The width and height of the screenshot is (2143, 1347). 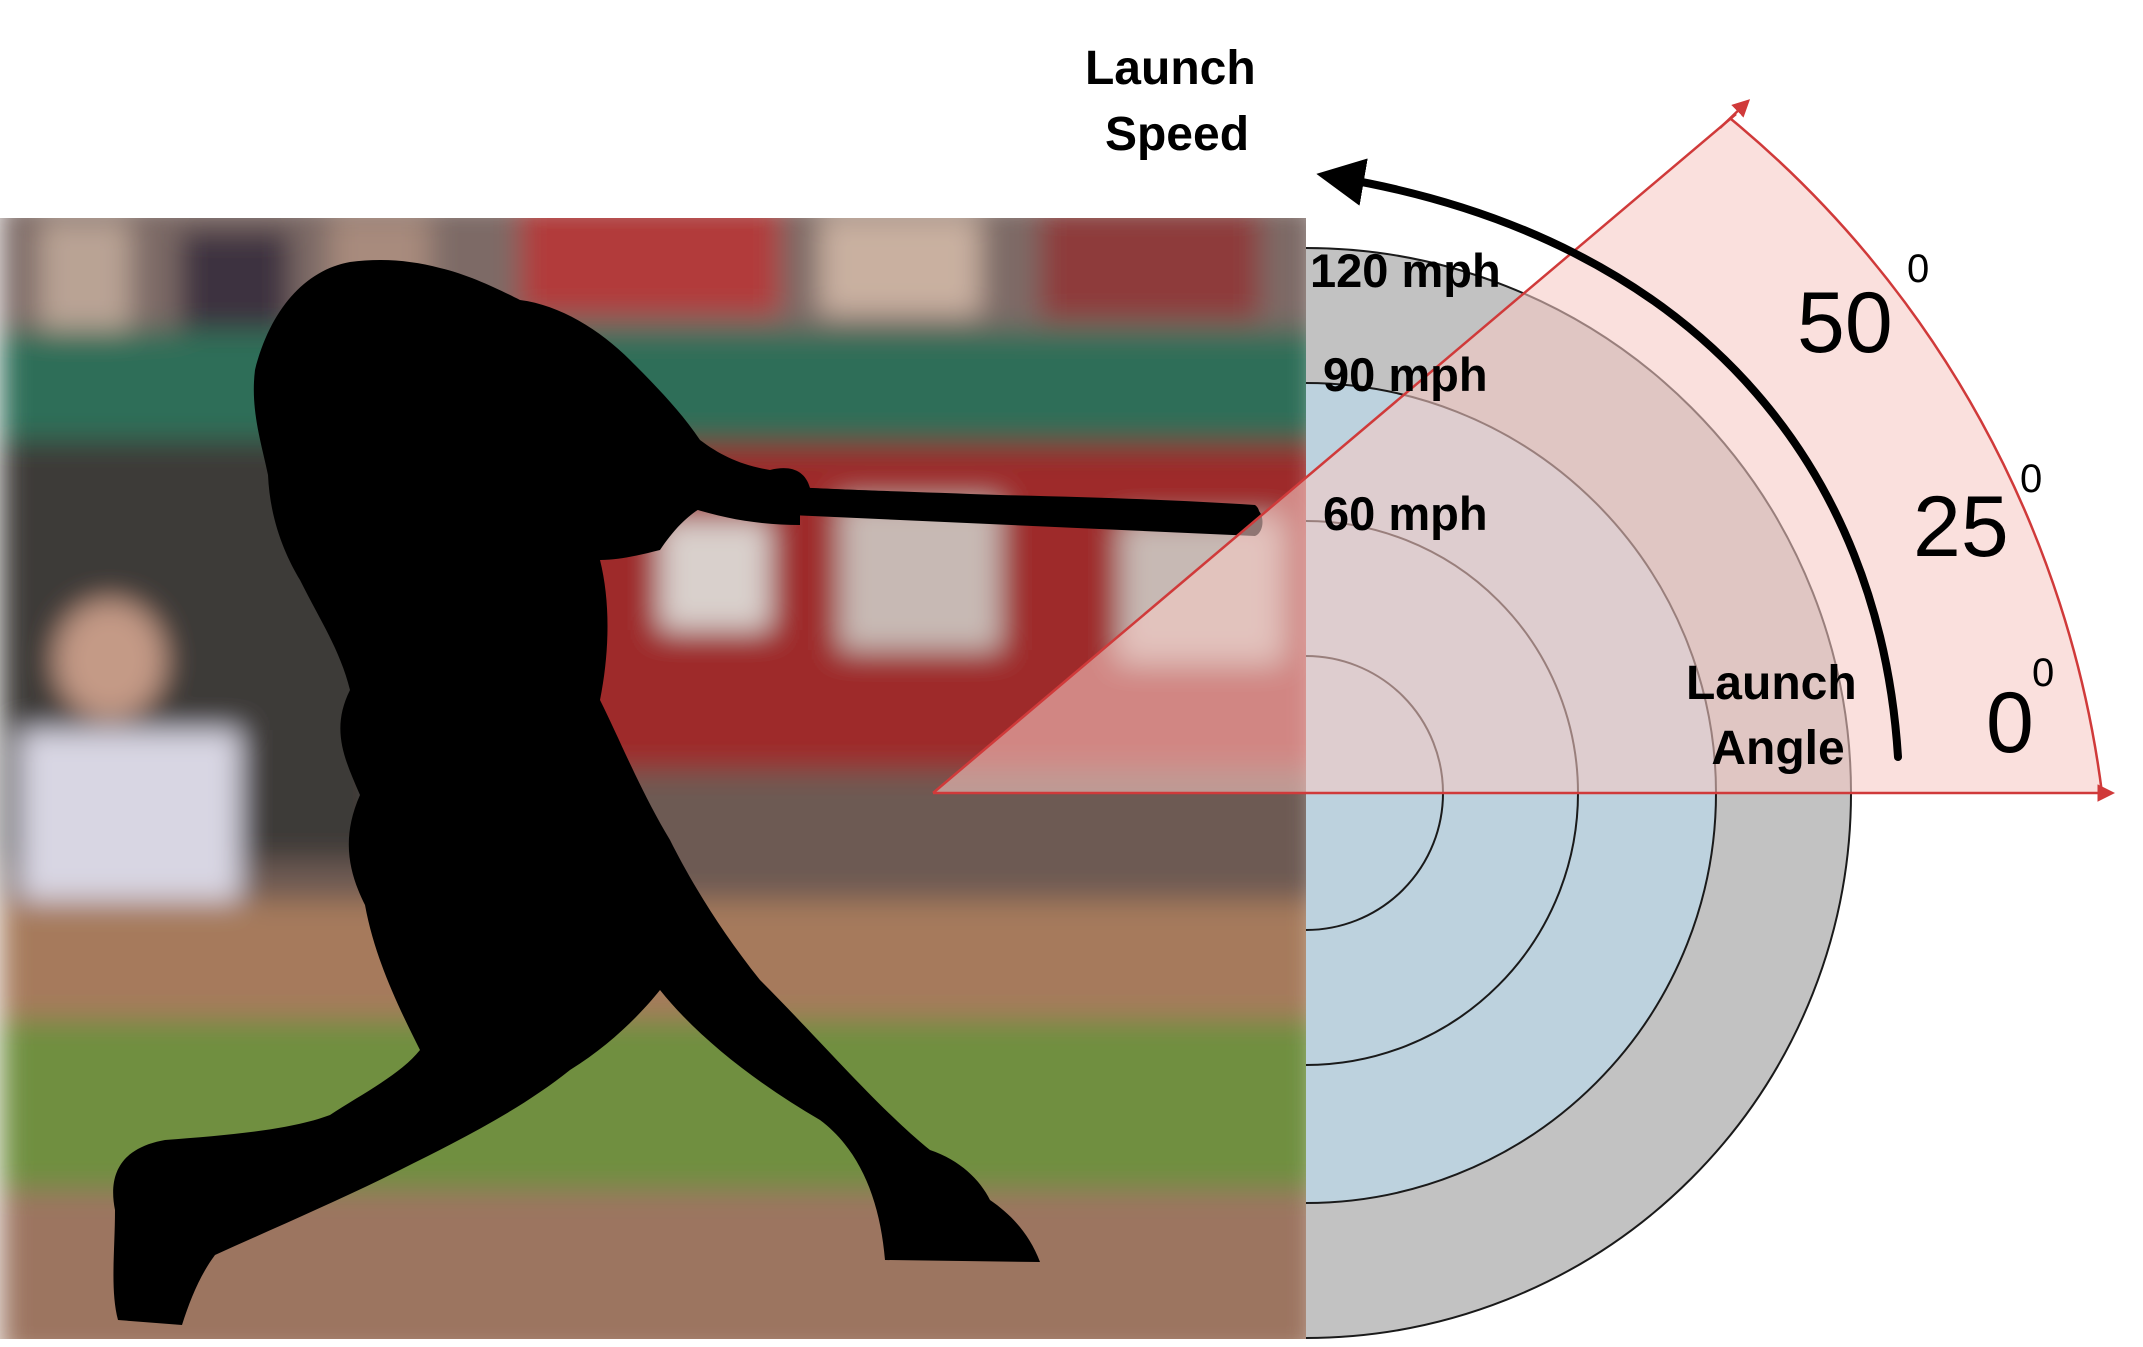 I want to click on launch-speed-line1: Launch, so click(x=1170, y=68).